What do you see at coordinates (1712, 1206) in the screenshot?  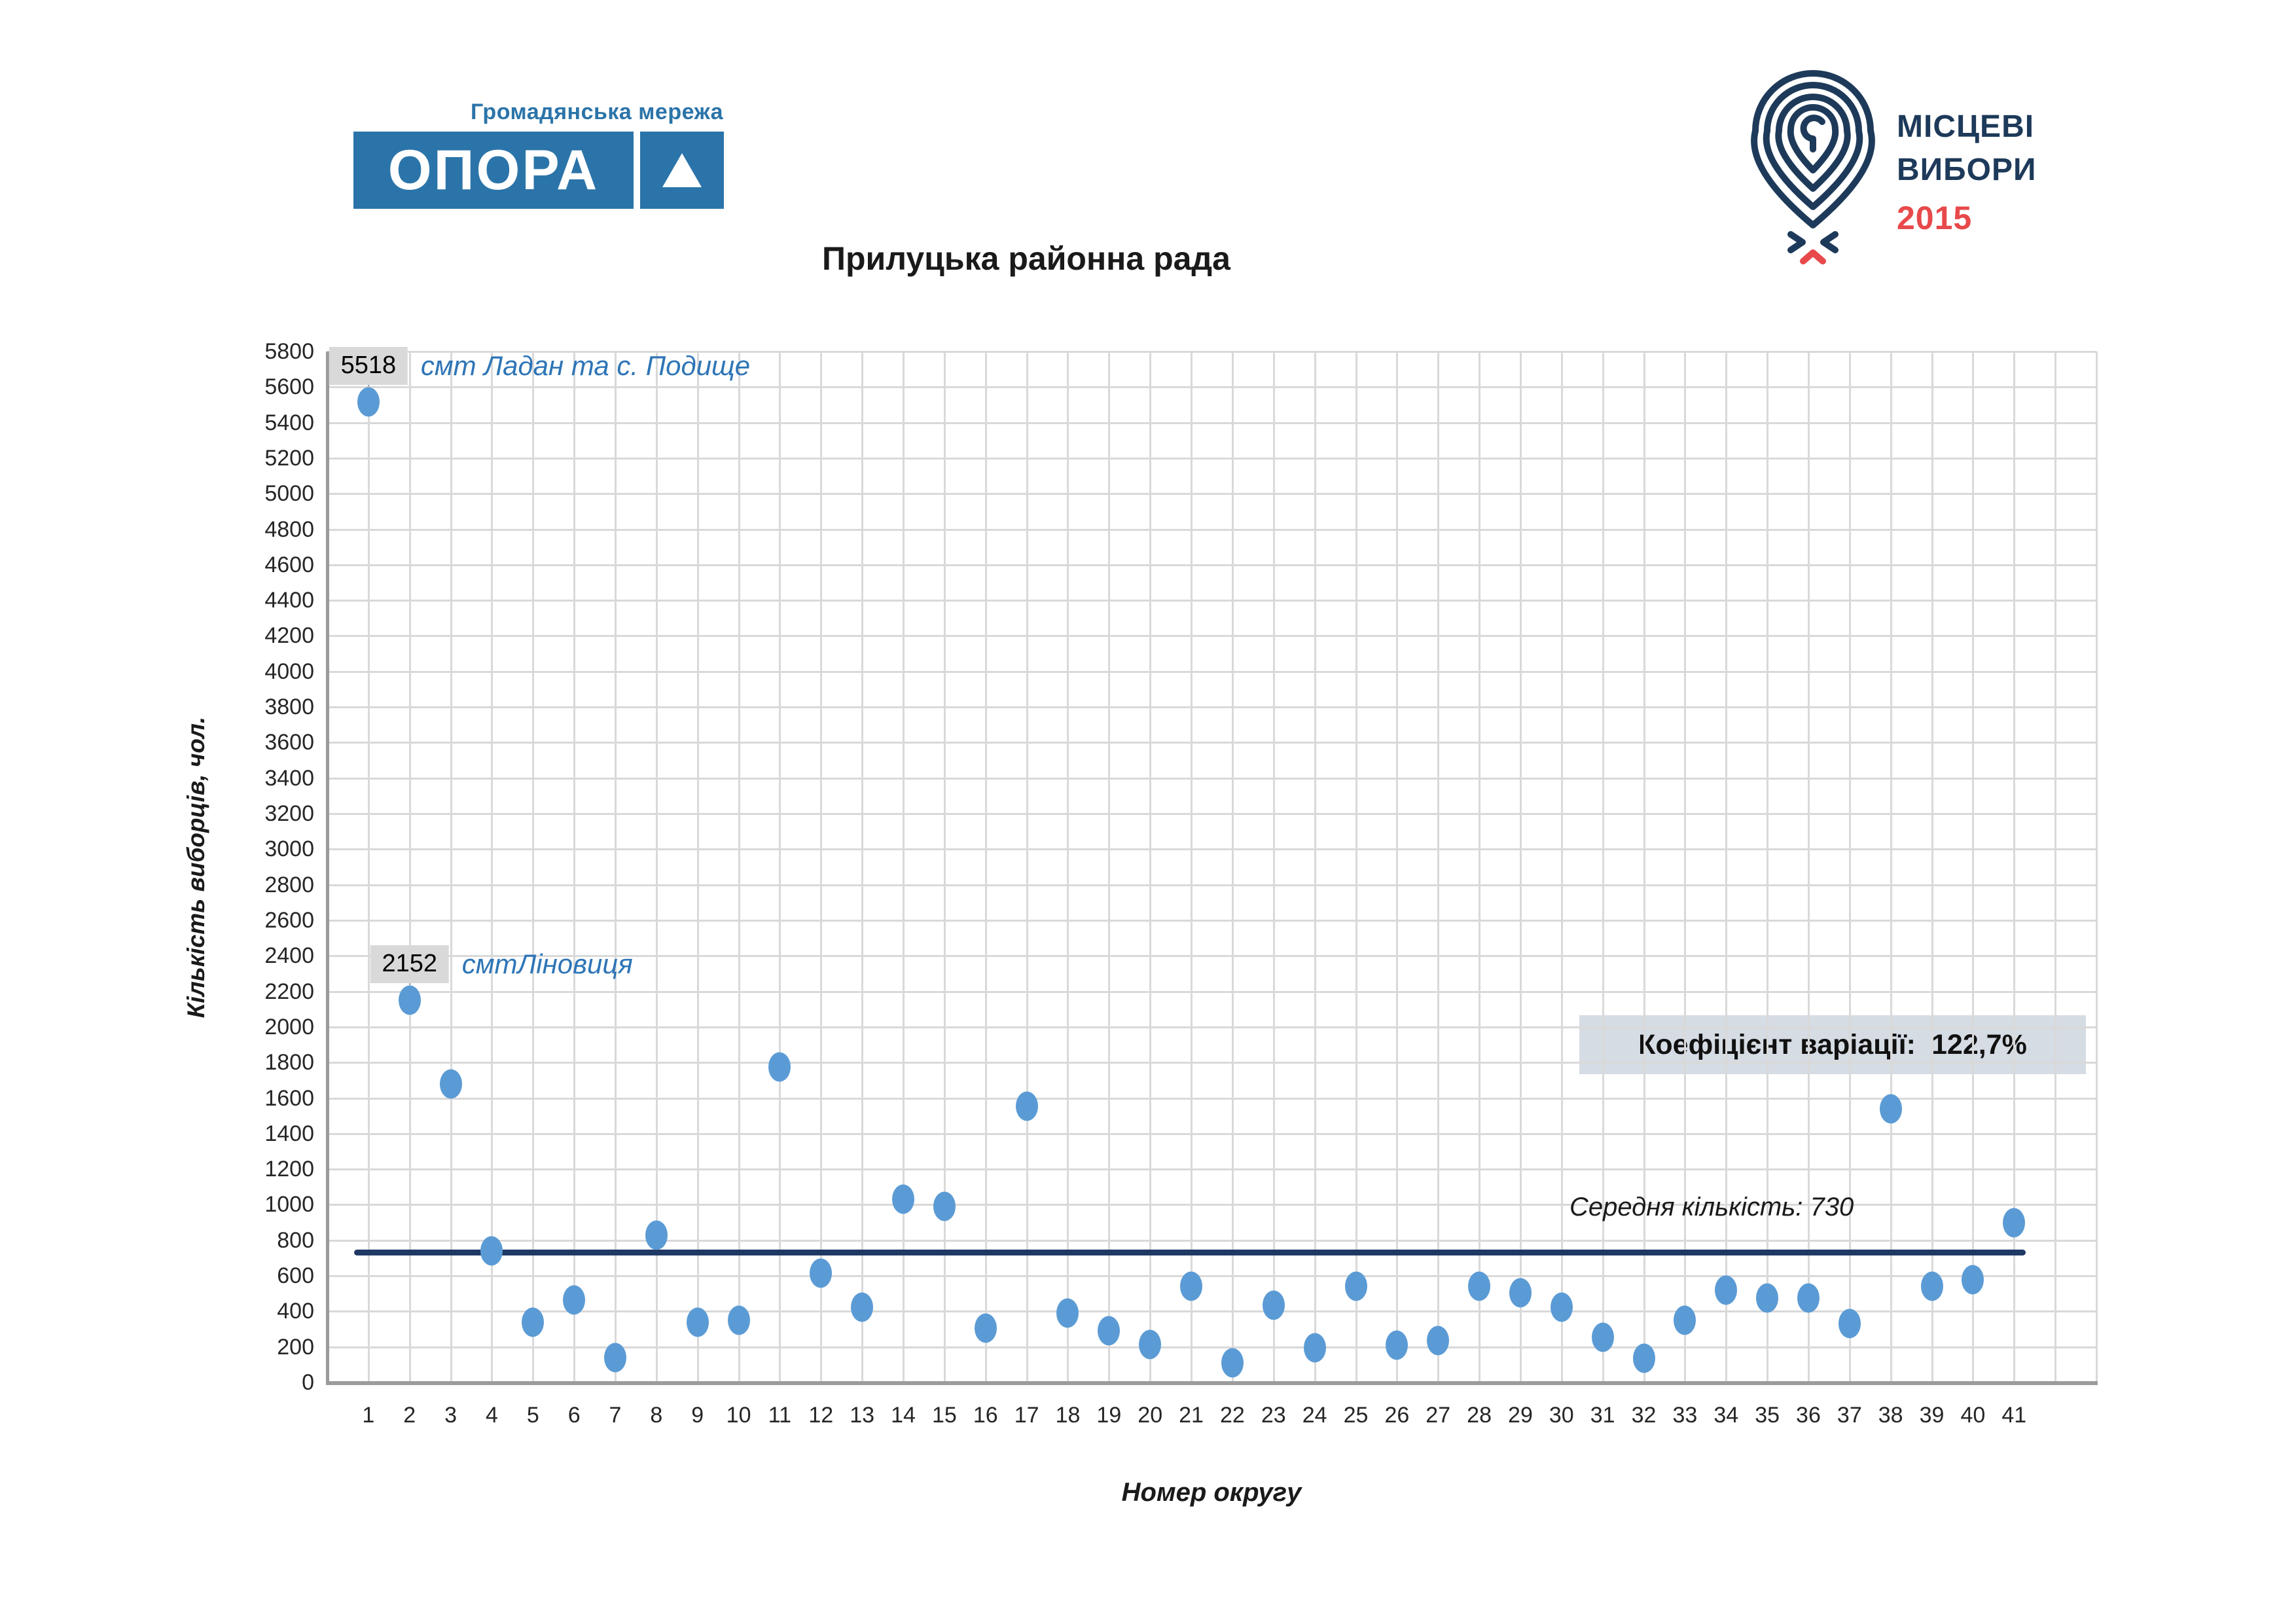 I see `mean-line-label: Середня кількість: 730` at bounding box center [1712, 1206].